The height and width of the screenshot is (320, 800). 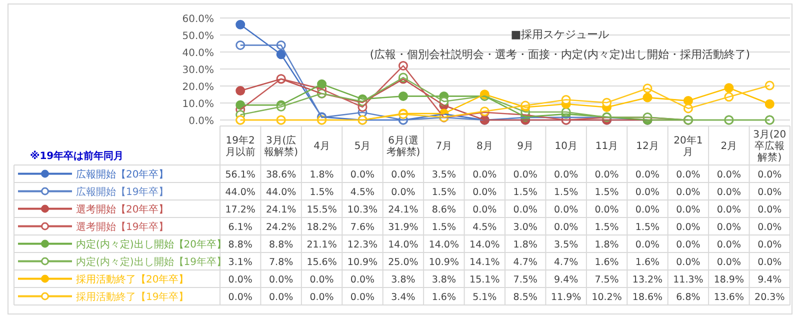 What do you see at coordinates (321, 262) in the screenshot?
I see `data-label: 15.6%` at bounding box center [321, 262].